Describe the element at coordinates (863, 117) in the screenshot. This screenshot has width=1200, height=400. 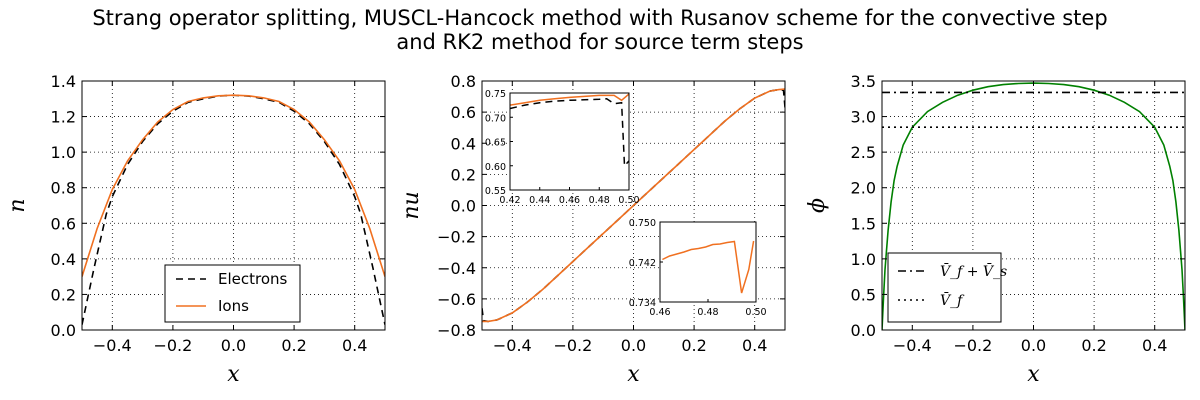
I see `y-tick-label: 3.0` at that location.